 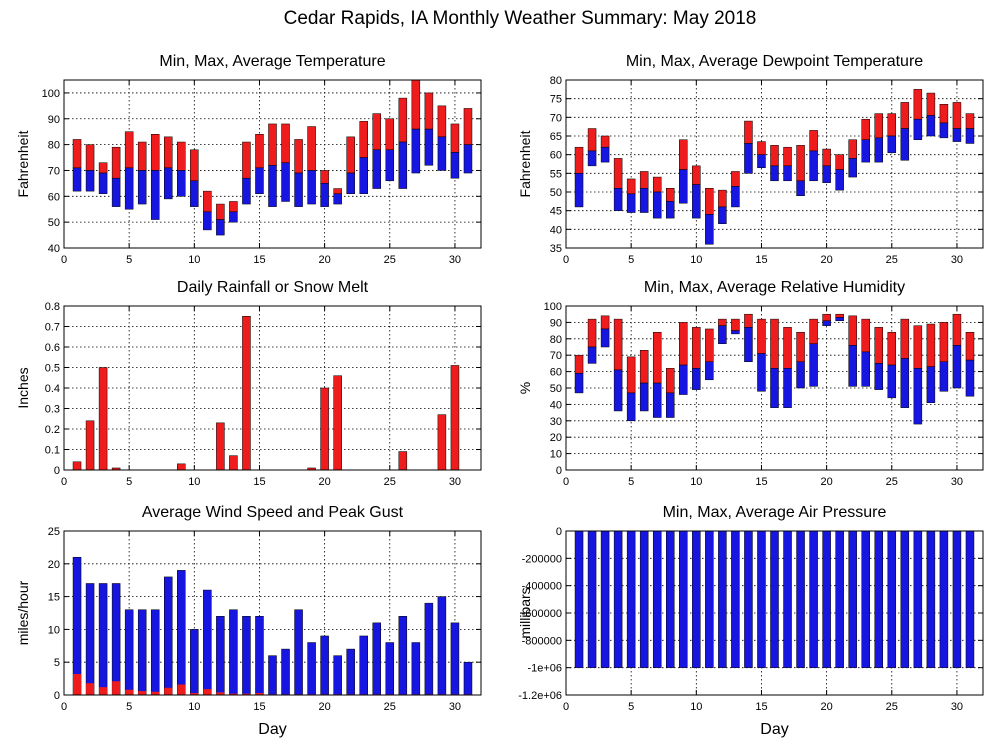 I want to click on y-tick-label: -600000, so click(x=542, y=614).